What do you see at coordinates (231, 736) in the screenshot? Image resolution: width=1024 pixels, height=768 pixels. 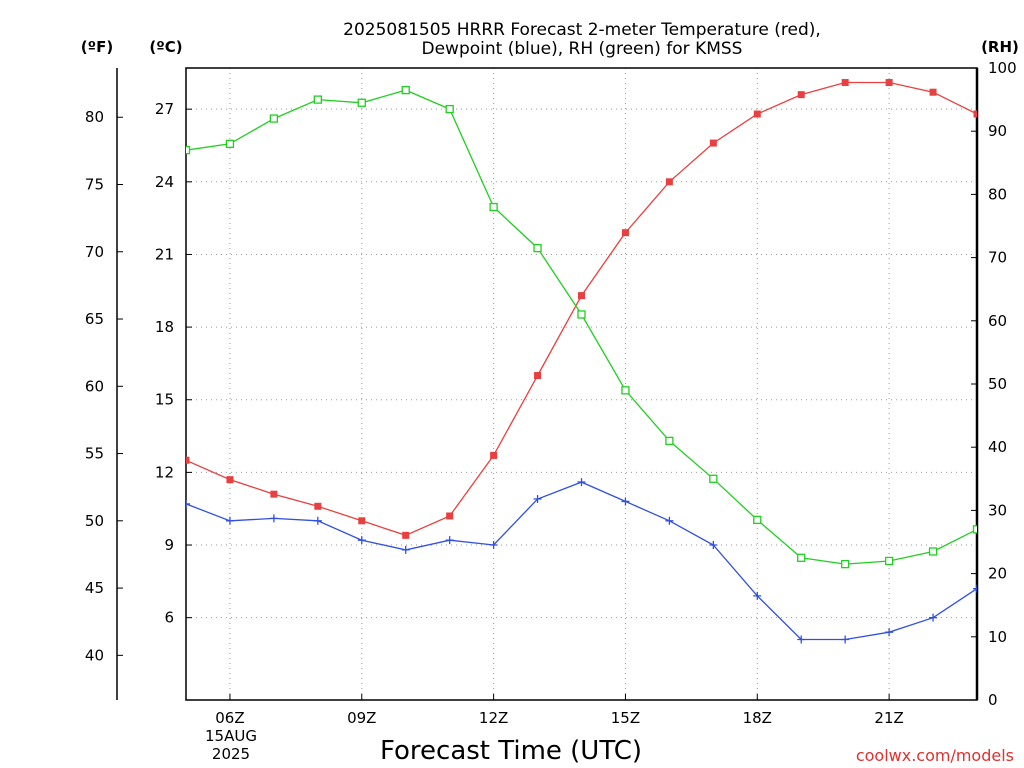 I see `date-label-day: 15AUG` at bounding box center [231, 736].